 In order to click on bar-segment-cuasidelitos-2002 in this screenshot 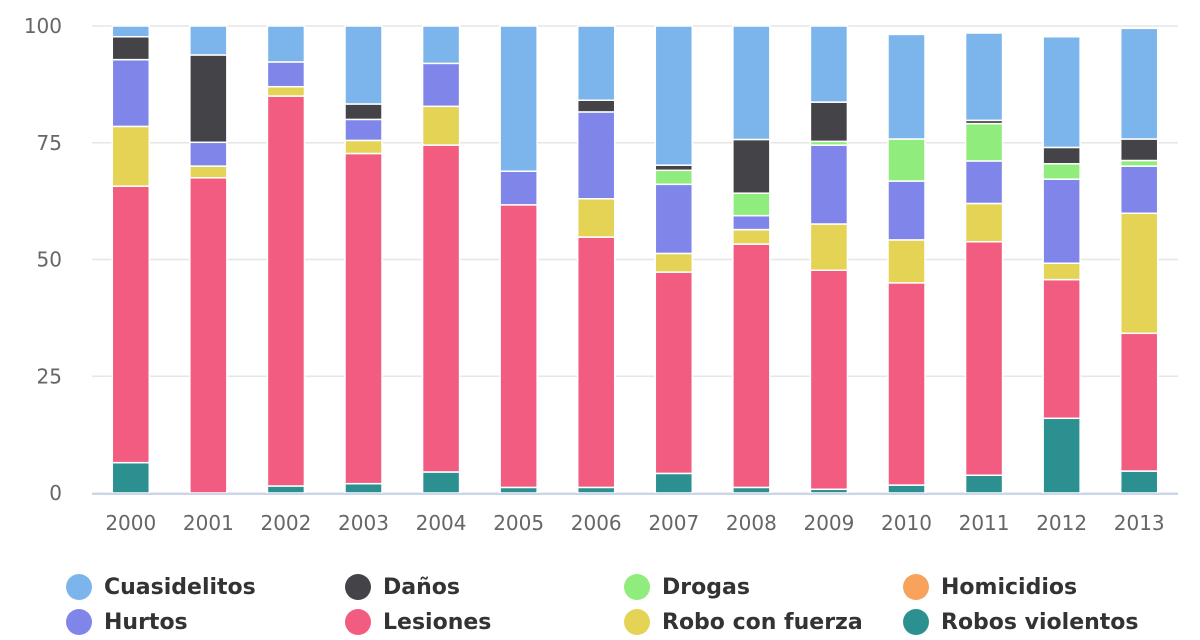, I will do `click(286, 44)`.